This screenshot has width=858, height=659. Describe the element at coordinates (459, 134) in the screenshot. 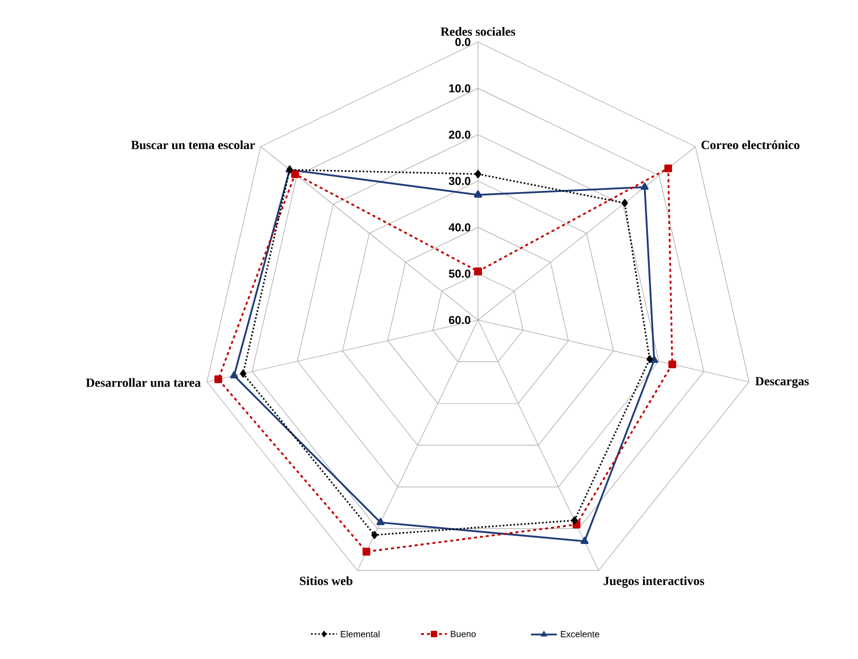

I see `y-tick-label: 20.0` at that location.